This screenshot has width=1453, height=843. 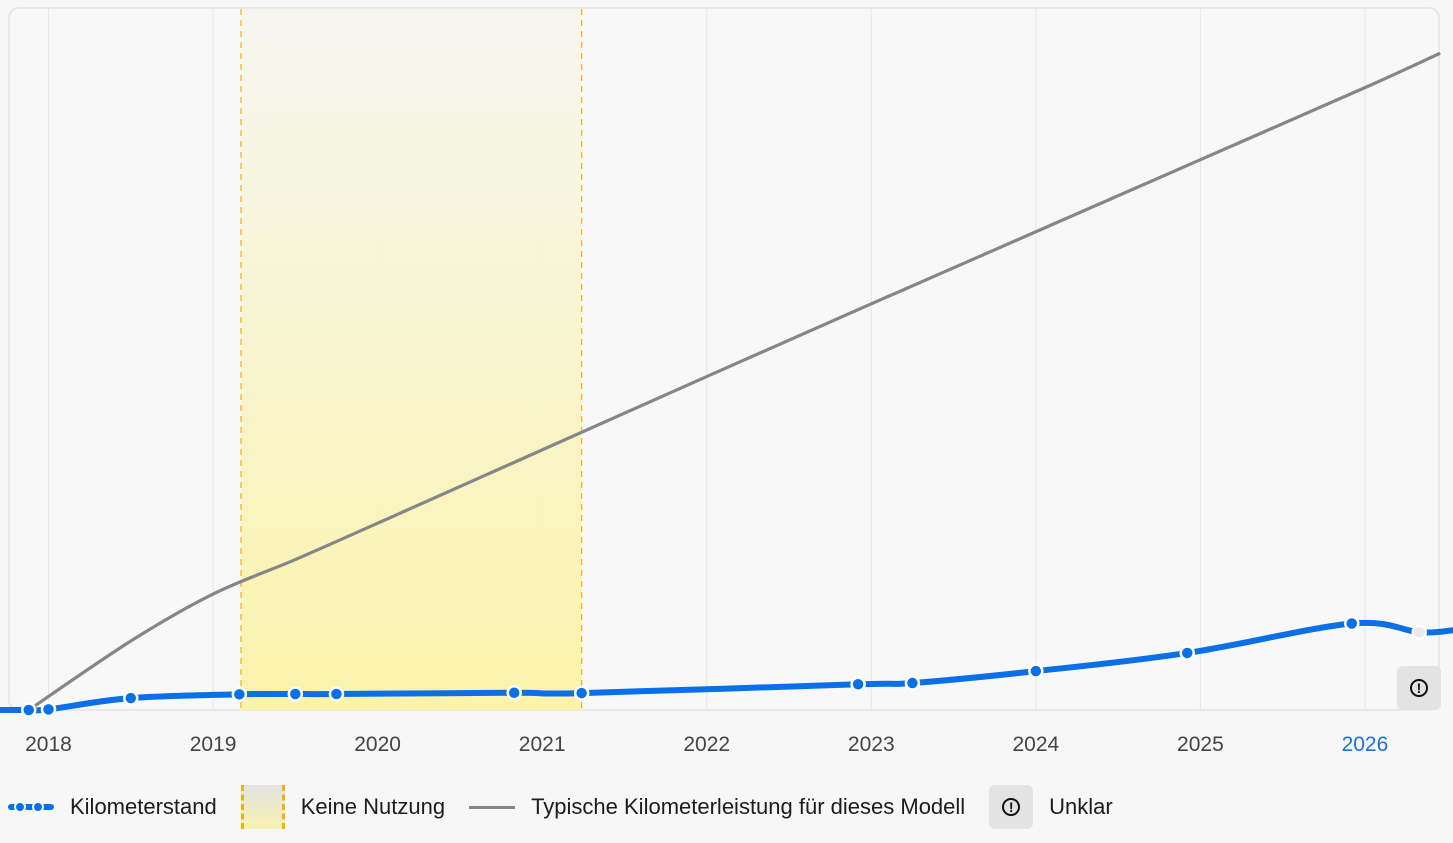 I want to click on x-tick-label: 2026, so click(x=1365, y=744).